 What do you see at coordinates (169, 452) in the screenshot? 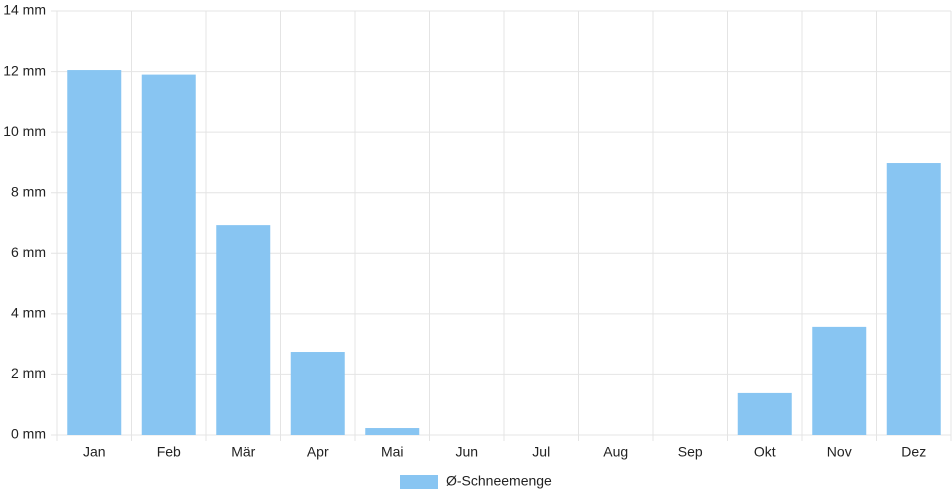
I see `x-tick-label: Feb` at bounding box center [169, 452].